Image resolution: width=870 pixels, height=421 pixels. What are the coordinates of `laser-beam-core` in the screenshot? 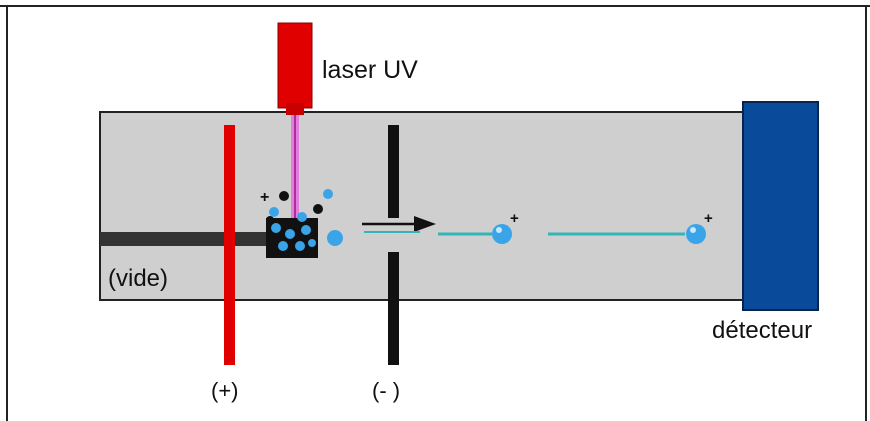 It's located at (295, 170).